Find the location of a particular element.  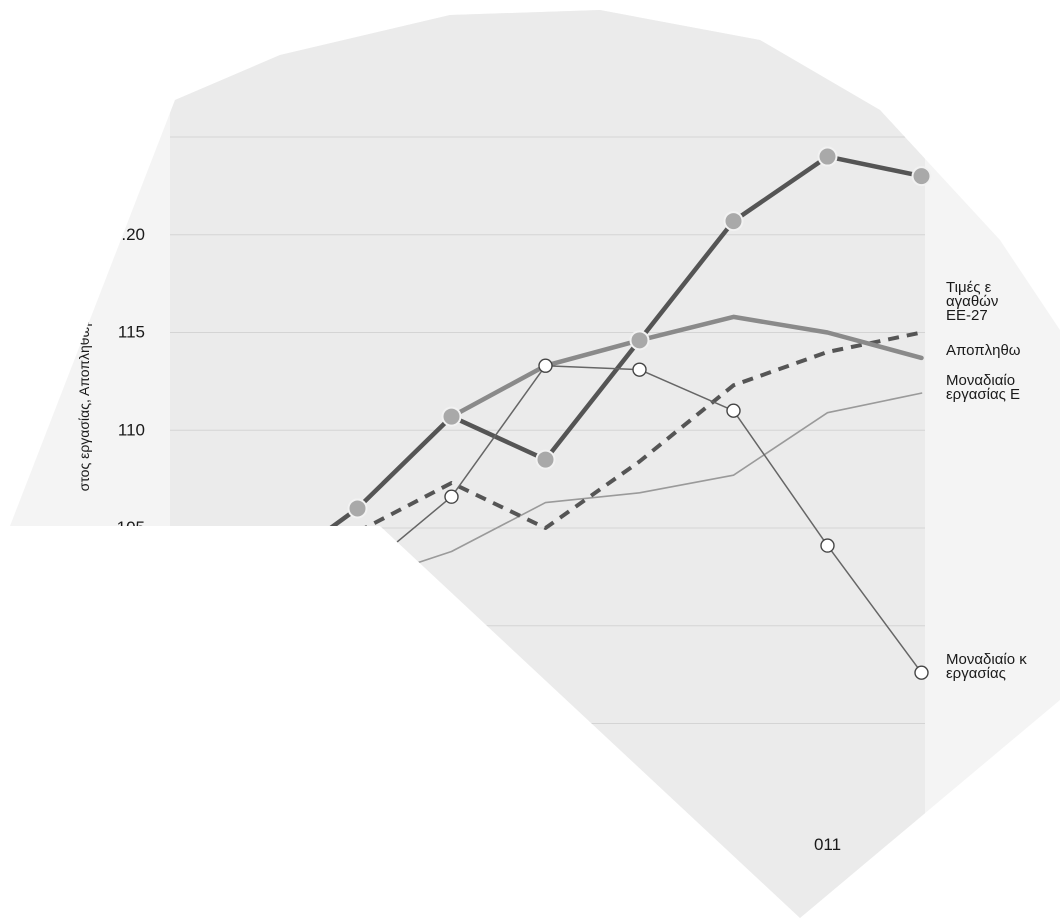

legend-label-line: Αποπληθω is located at coordinates (983, 350).